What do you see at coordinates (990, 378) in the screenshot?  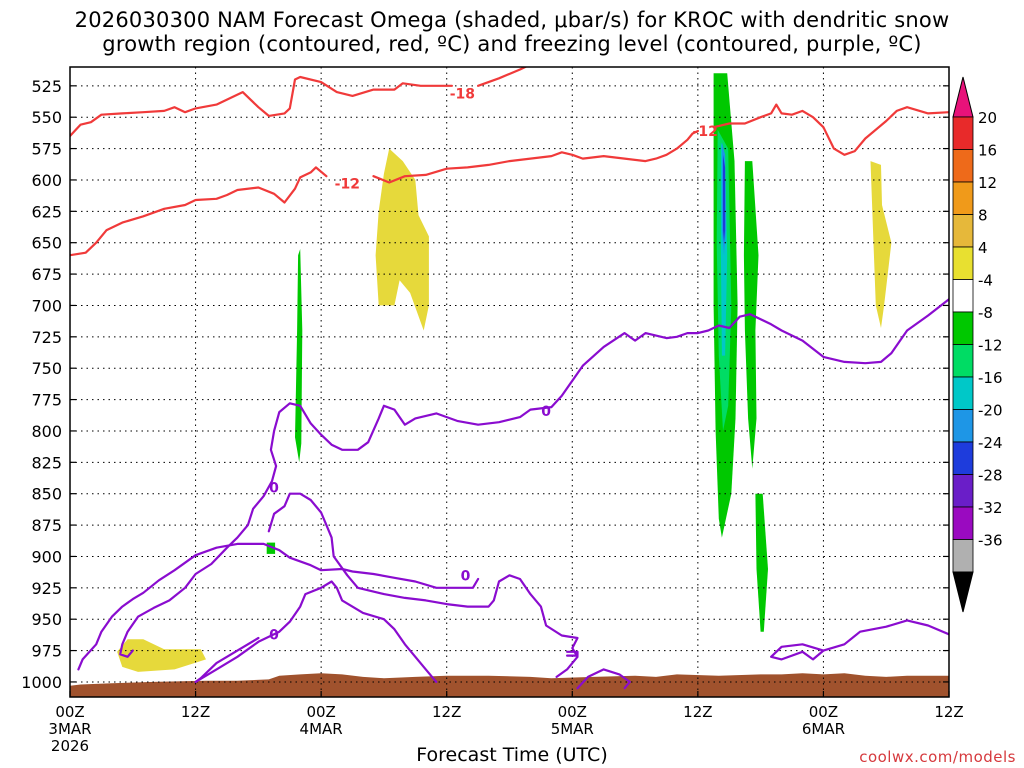 I see `colorbar-label: -16` at bounding box center [990, 378].